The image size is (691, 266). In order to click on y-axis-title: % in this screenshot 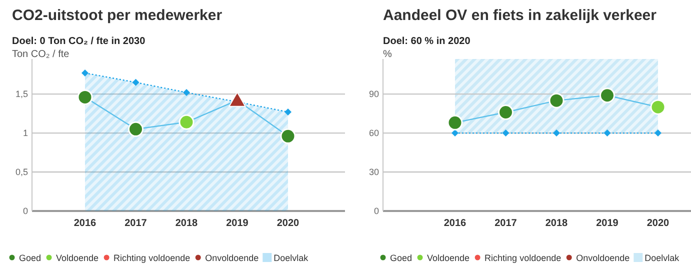, I will do `click(387, 54)`.